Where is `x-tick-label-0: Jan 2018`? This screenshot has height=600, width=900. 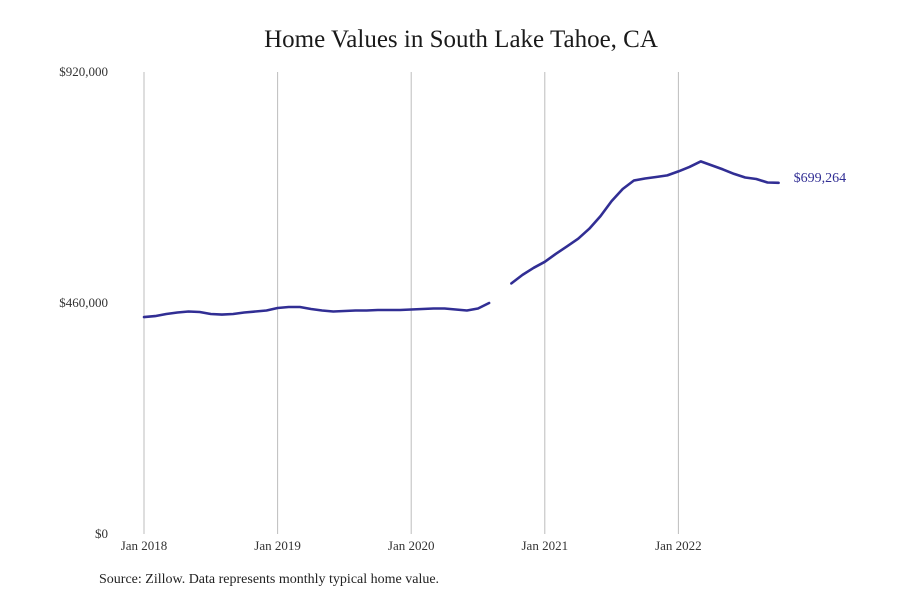 x-tick-label-0: Jan 2018 is located at coordinates (144, 545).